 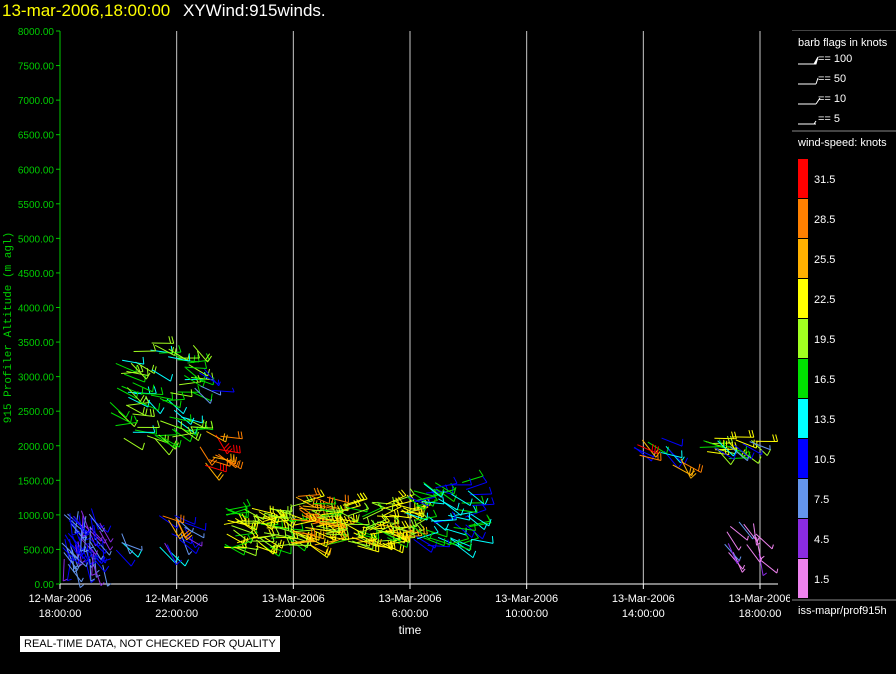 What do you see at coordinates (150, 644) in the screenshot?
I see `data-quality-note: REAL-TIME DATA, NOT CHECKED FOR QUALITY` at bounding box center [150, 644].